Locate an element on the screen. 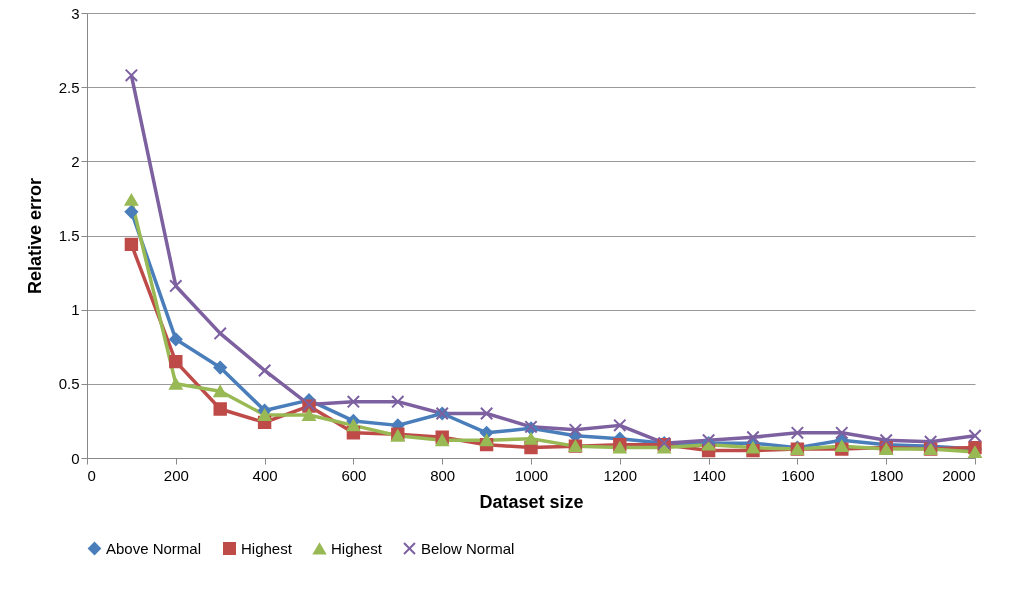 The height and width of the screenshot is (598, 1031). x-tick-label: 800 is located at coordinates (443, 475).